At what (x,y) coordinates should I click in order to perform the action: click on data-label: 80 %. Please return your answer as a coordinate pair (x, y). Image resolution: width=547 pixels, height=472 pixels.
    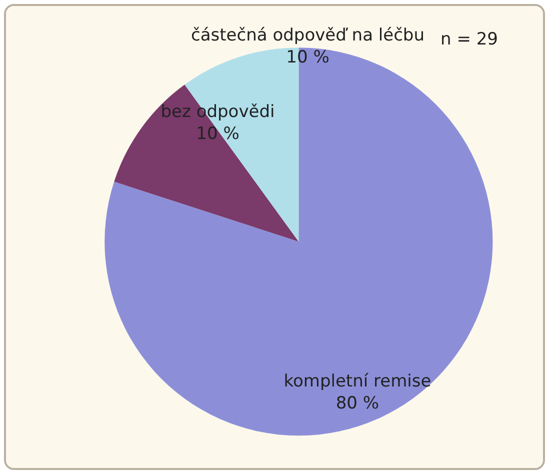
    Looking at the image, I should click on (358, 404).